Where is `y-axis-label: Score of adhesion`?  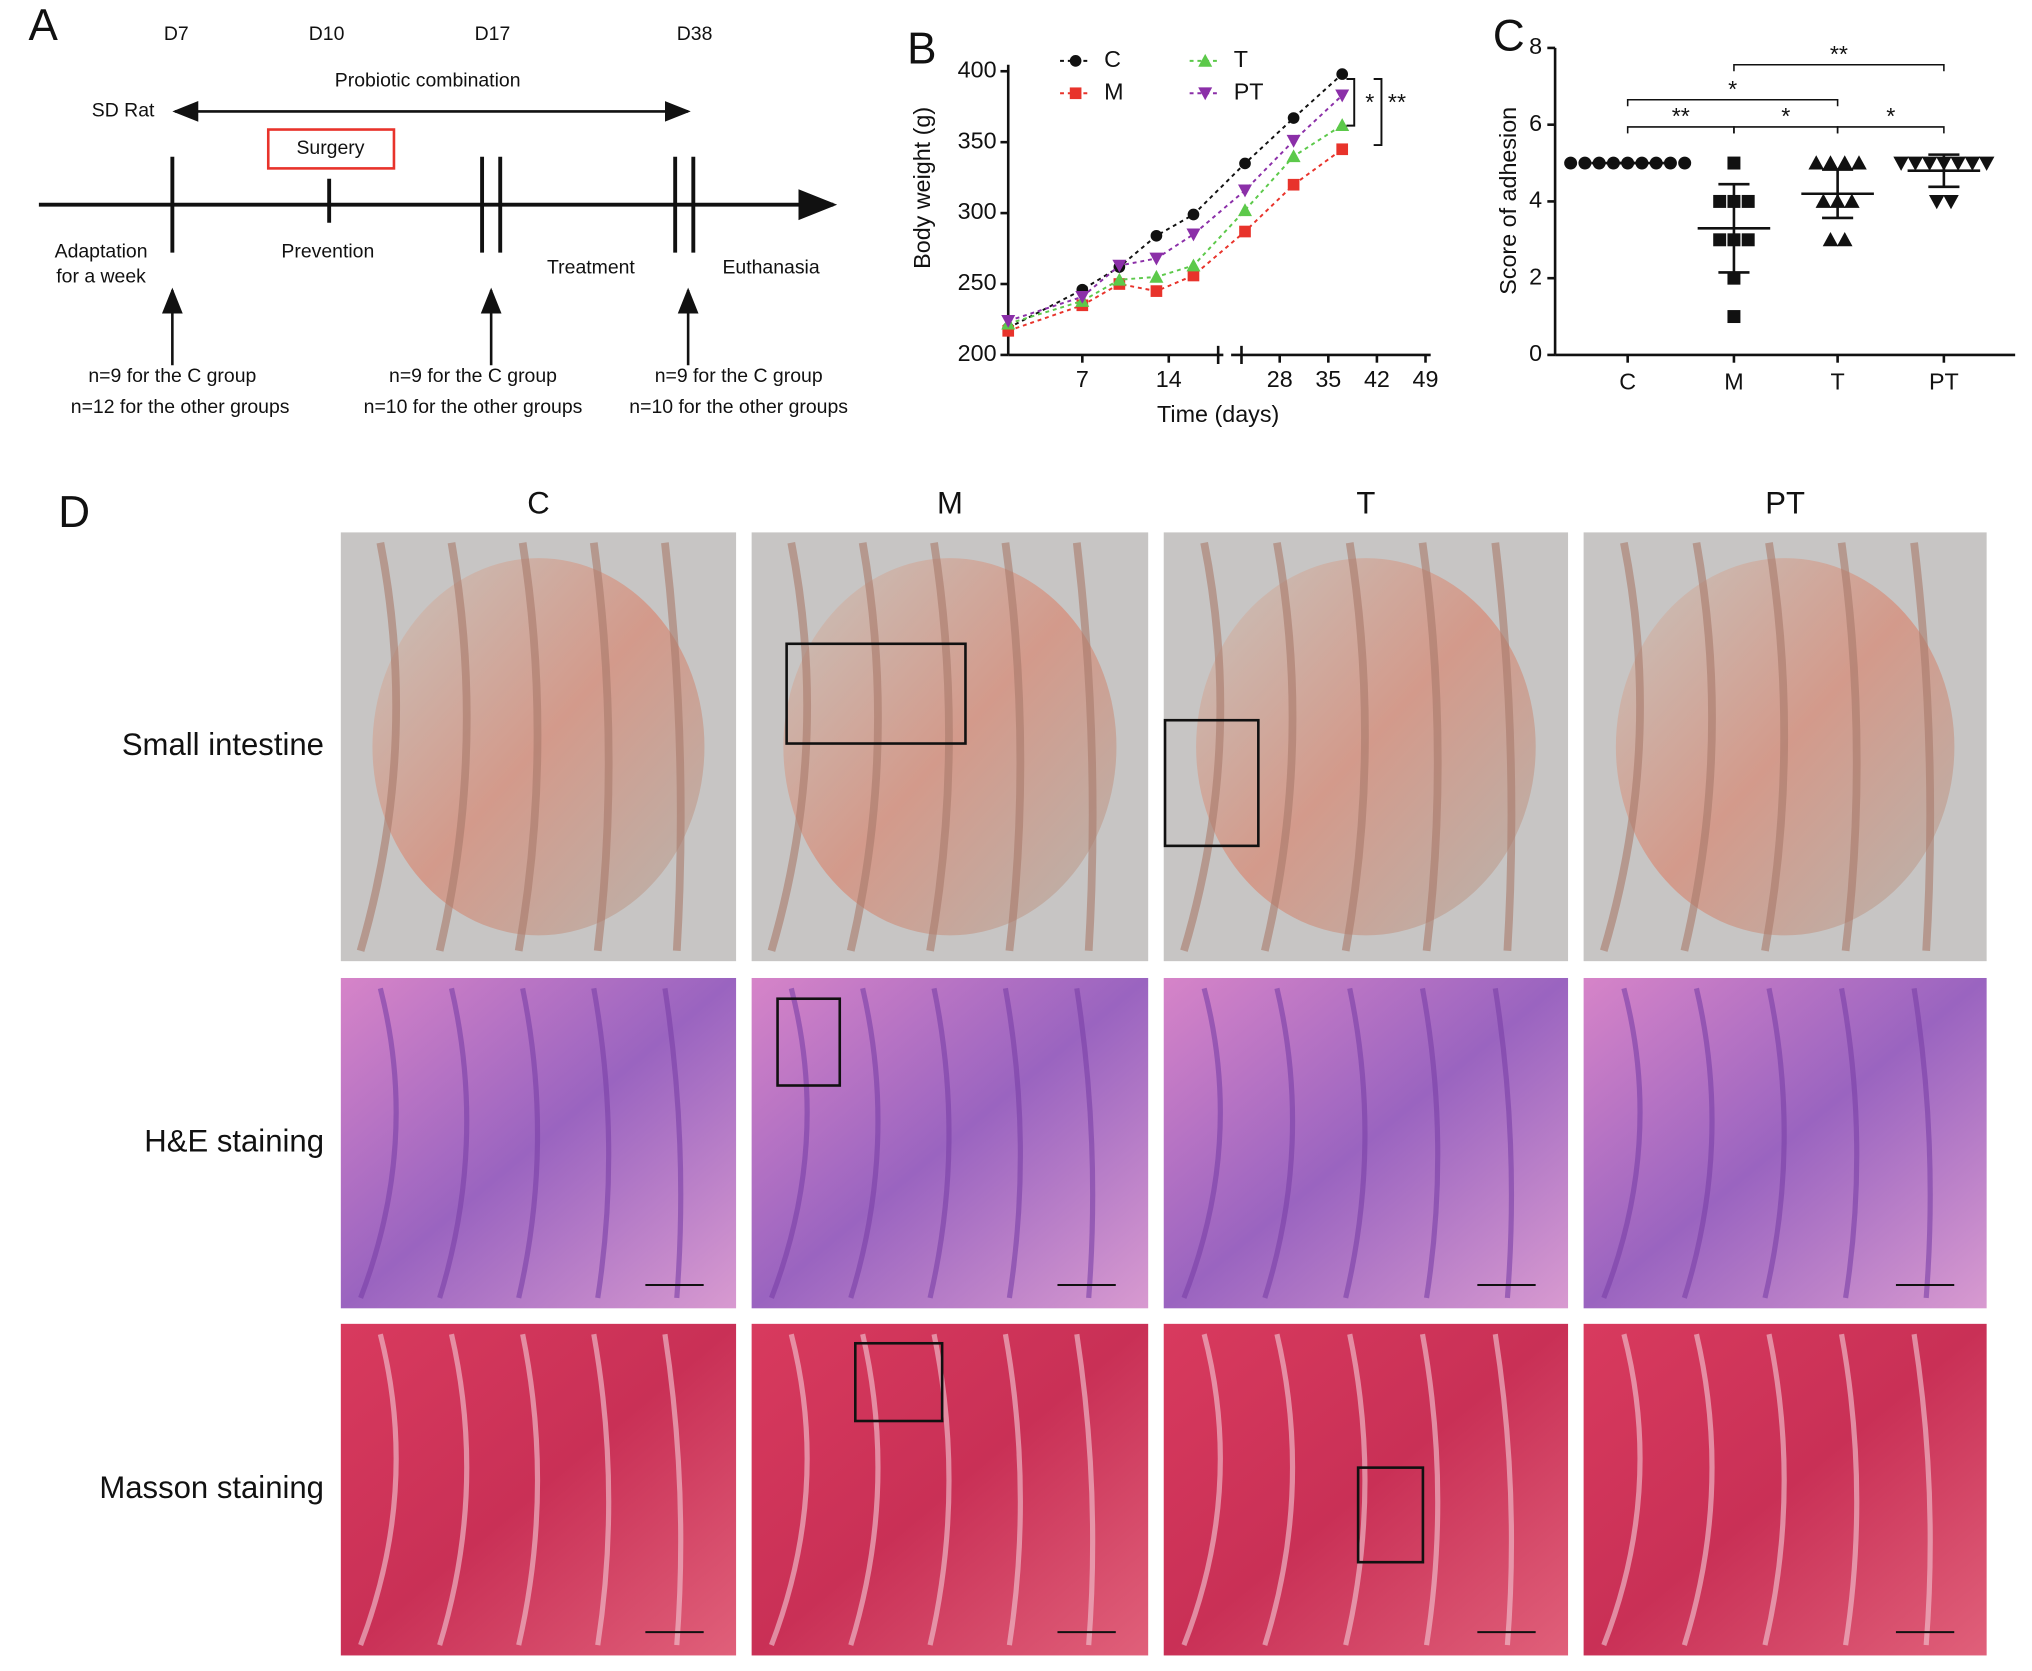
y-axis-label: Score of adhesion is located at coordinates (1508, 201).